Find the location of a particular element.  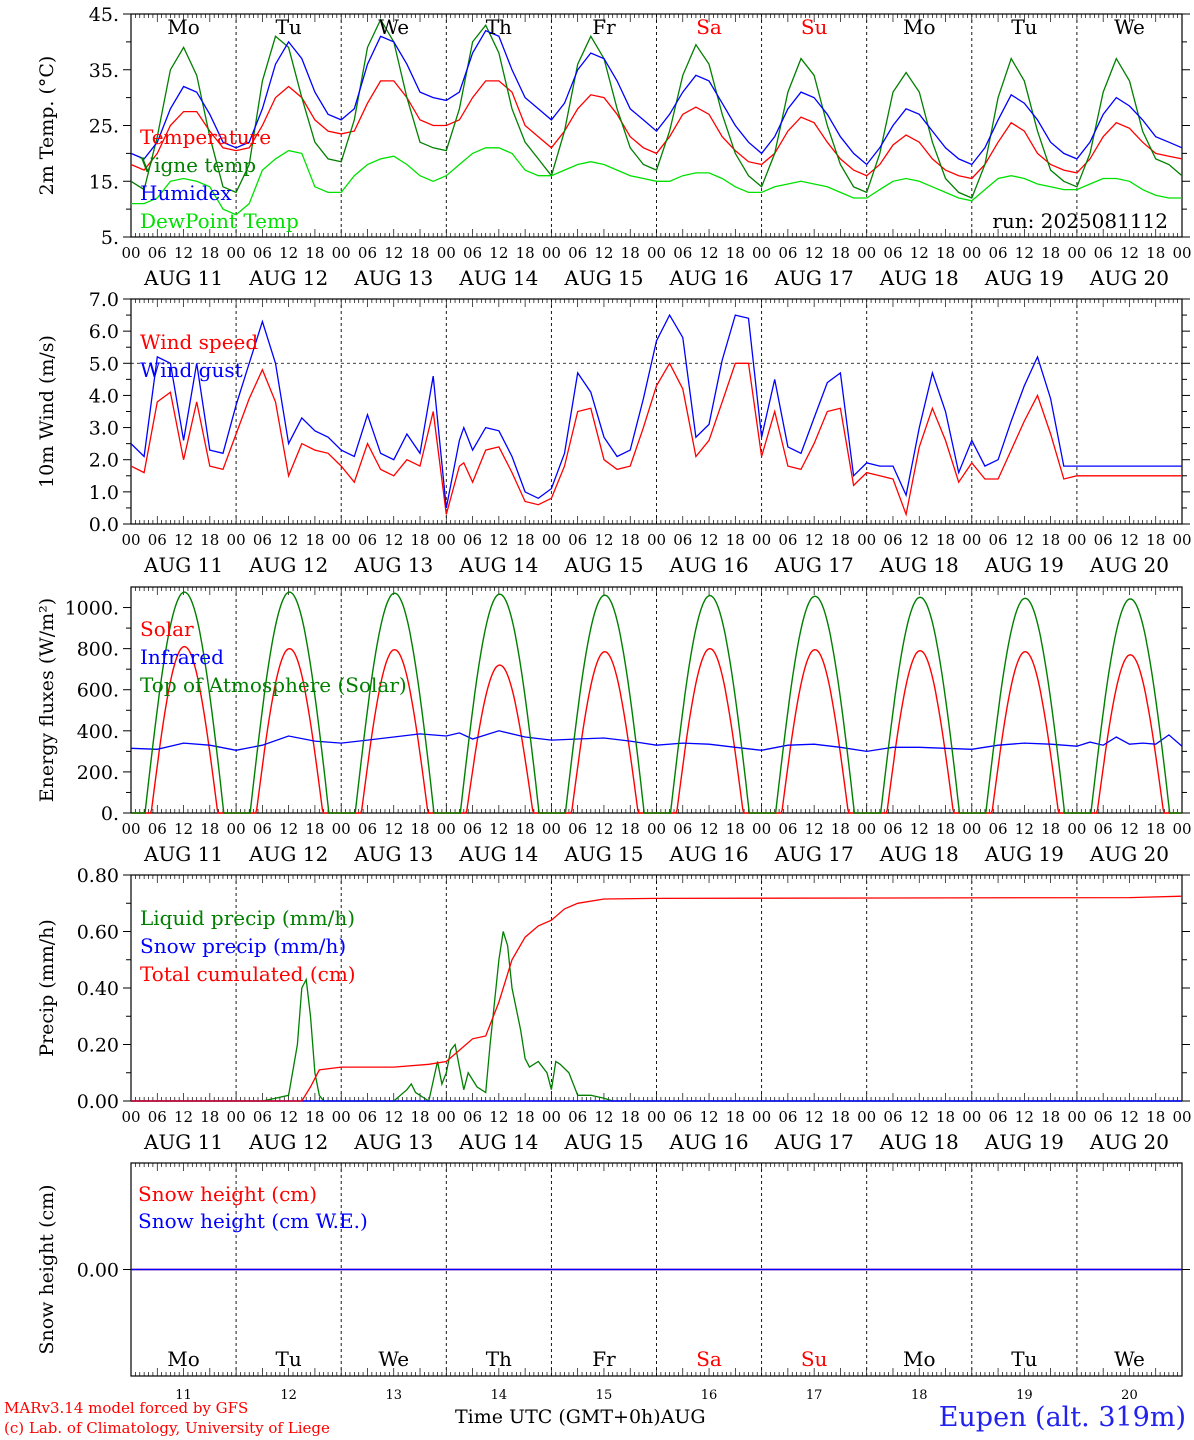

x-date-label: AUG 16 is located at coordinates (709, 854).